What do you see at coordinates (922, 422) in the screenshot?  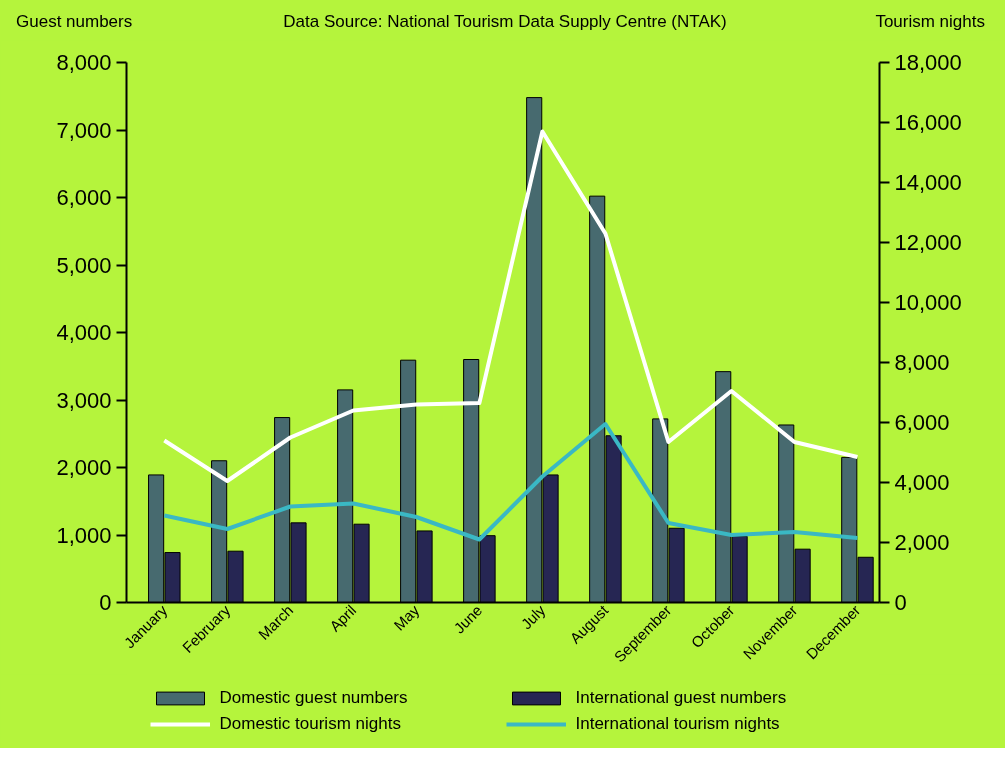 I see `y2-tick-label: 6,000` at bounding box center [922, 422].